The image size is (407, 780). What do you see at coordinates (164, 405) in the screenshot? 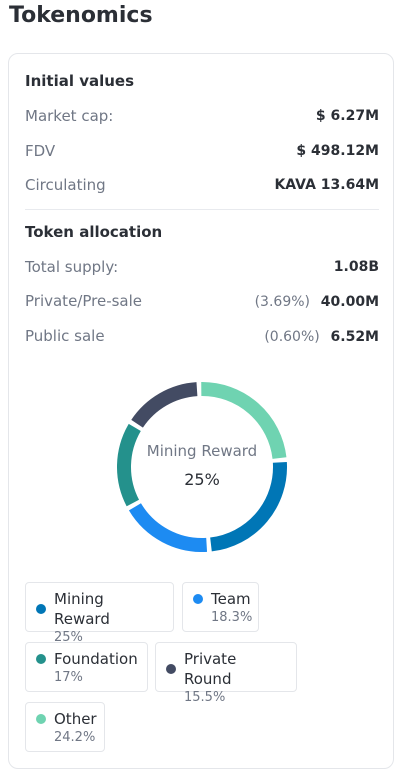
I see `donut-slice-private-round` at bounding box center [164, 405].